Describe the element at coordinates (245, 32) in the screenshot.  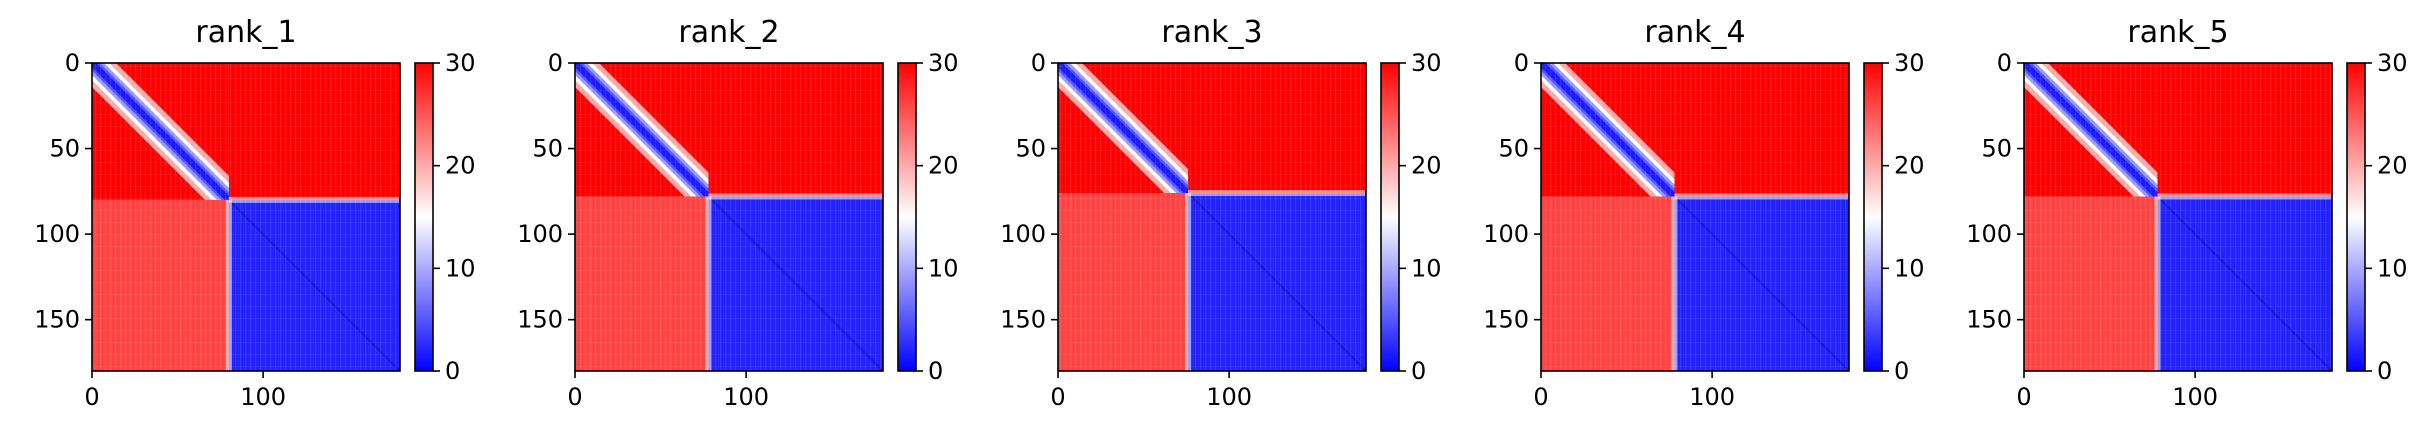
I see `chart-title: rank_1` at that location.